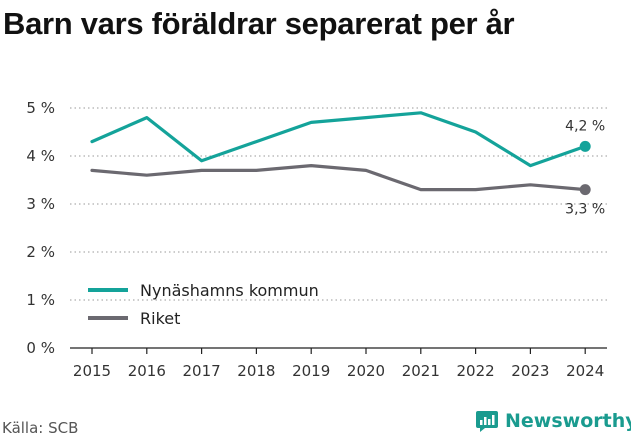 The width and height of the screenshot is (631, 439). I want to click on x-tick-label: 2018, so click(256, 371).